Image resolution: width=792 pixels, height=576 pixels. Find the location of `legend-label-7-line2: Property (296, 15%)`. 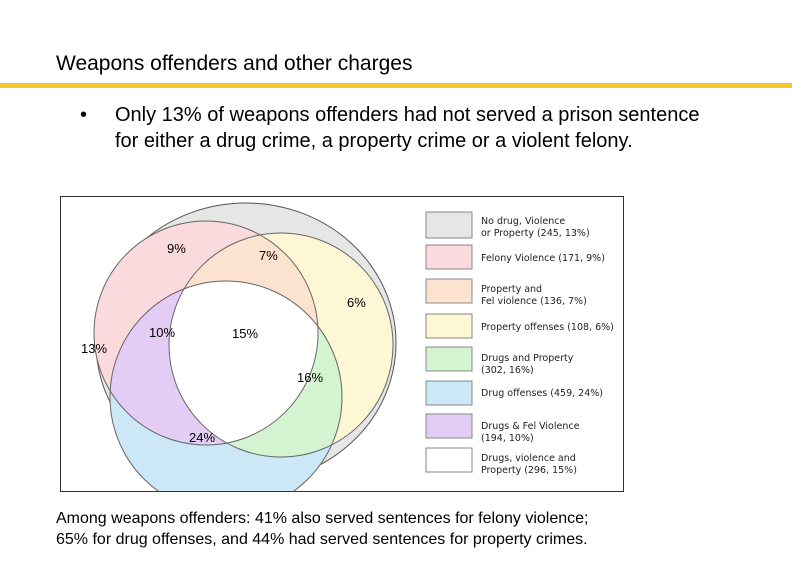

legend-label-7-line2: Property (296, 15%) is located at coordinates (529, 470).